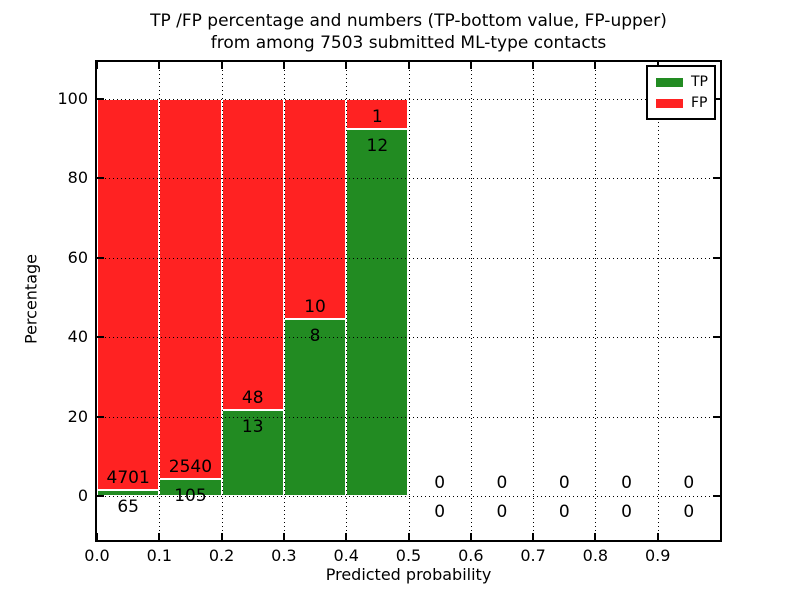 Image resolution: width=800 pixels, height=600 pixels. I want to click on x-tick-label: 0.3, so click(284, 555).